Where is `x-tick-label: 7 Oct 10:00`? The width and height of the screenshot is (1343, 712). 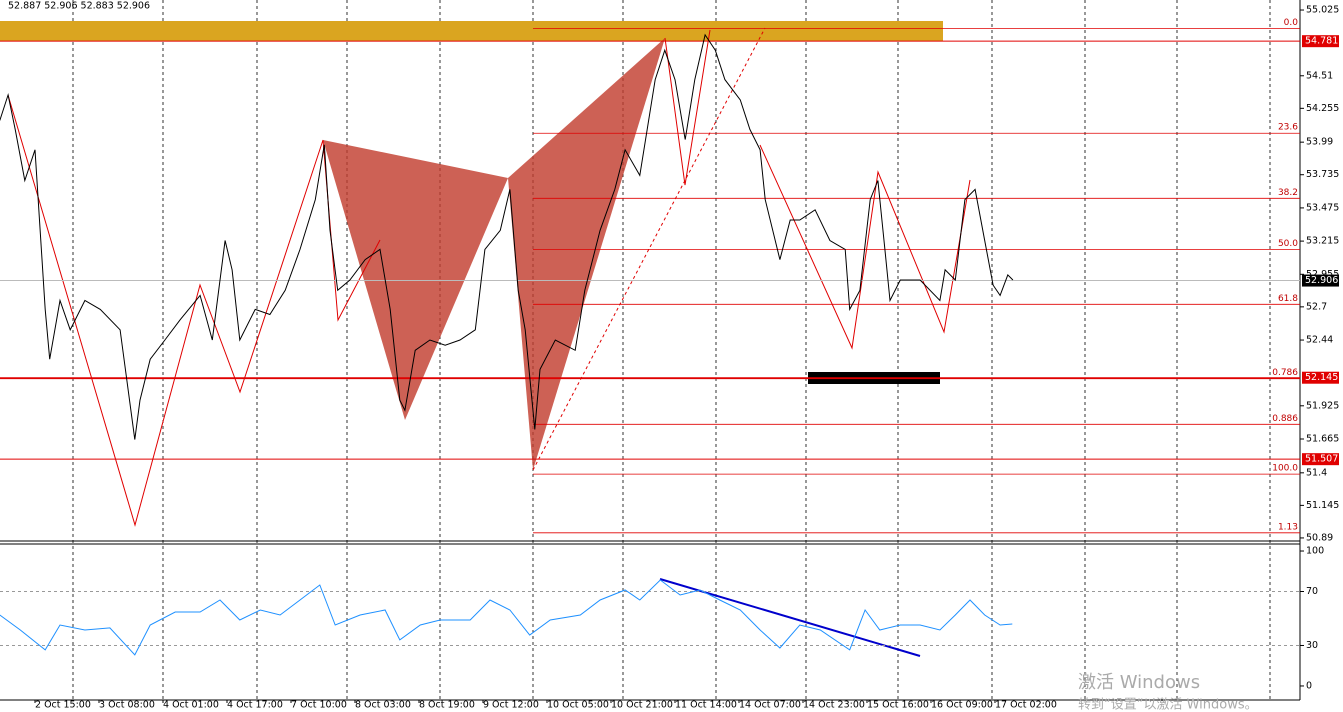 x-tick-label: 7 Oct 10:00 is located at coordinates (319, 705).